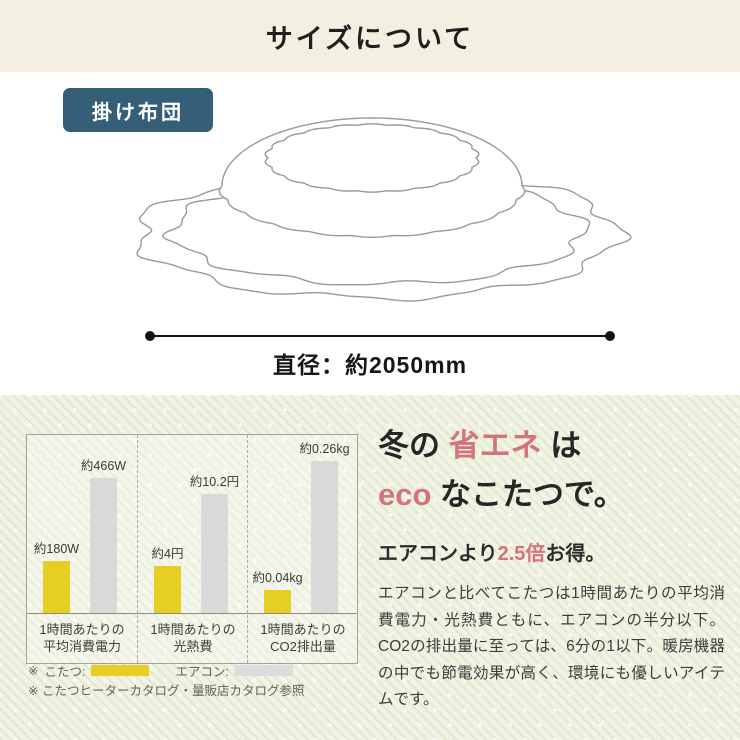 This screenshot has width=740, height=740. Describe the element at coordinates (370, 365) in the screenshot. I see `diameter-label: 直径：約2050mm` at that location.